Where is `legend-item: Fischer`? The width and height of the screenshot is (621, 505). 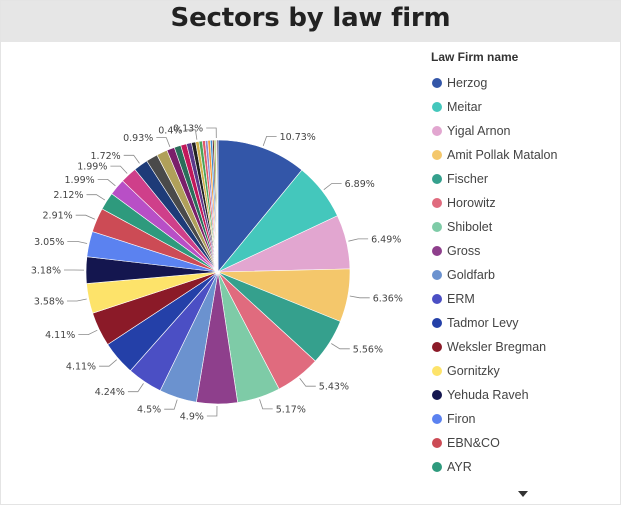 legend-item: Fischer is located at coordinates (523, 179).